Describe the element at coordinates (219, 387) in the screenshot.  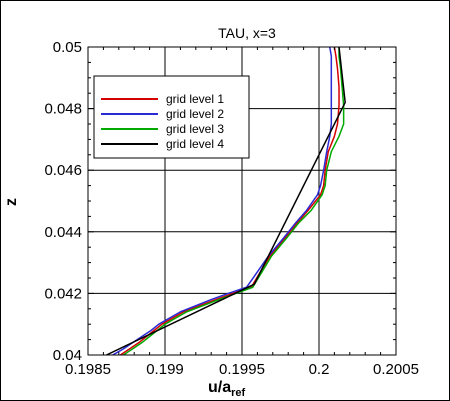
I see `x-axis-label-main: u/a` at that location.